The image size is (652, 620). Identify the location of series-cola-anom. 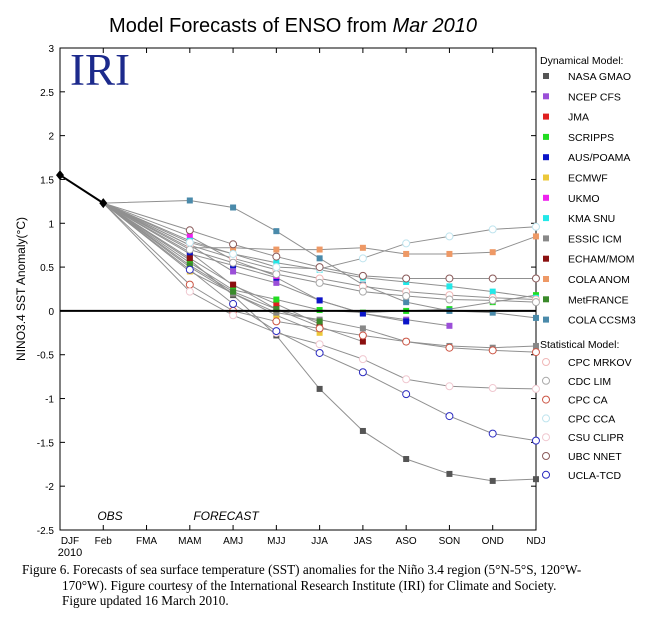
(321, 229).